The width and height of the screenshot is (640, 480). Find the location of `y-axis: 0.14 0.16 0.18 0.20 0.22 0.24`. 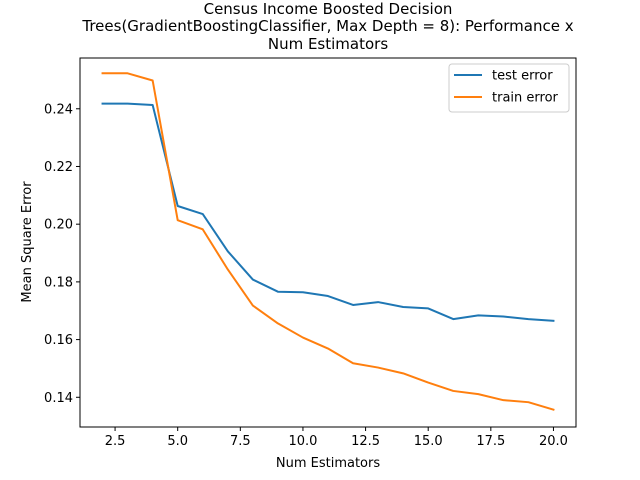

y-axis: 0.14 0.16 0.18 0.20 0.22 0.24 is located at coordinates (62, 254).